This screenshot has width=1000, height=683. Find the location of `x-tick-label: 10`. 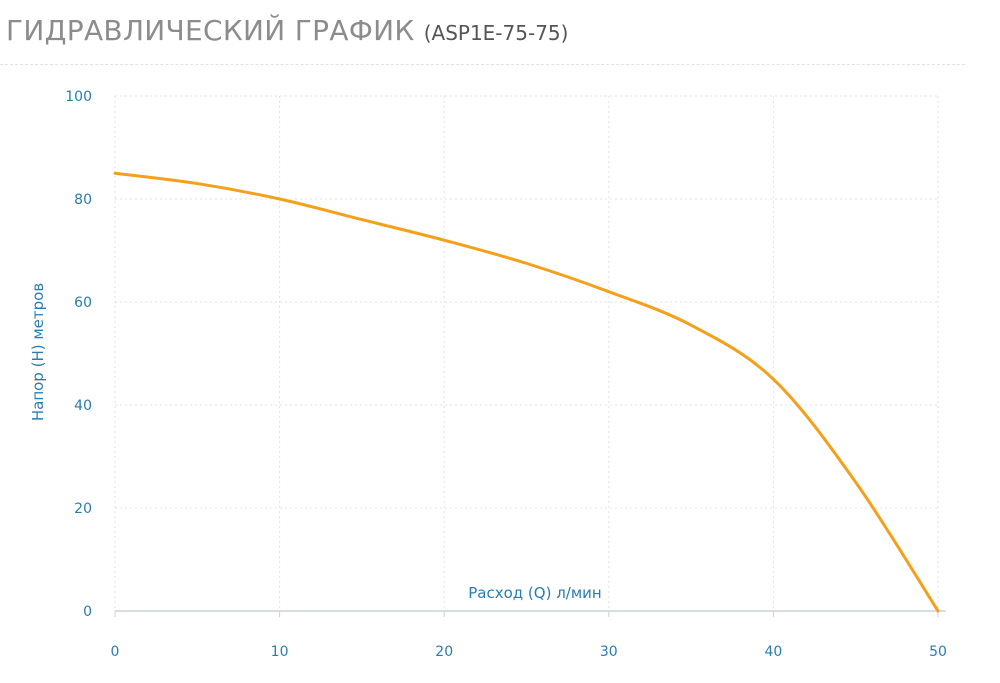

x-tick-label: 10 is located at coordinates (280, 652).